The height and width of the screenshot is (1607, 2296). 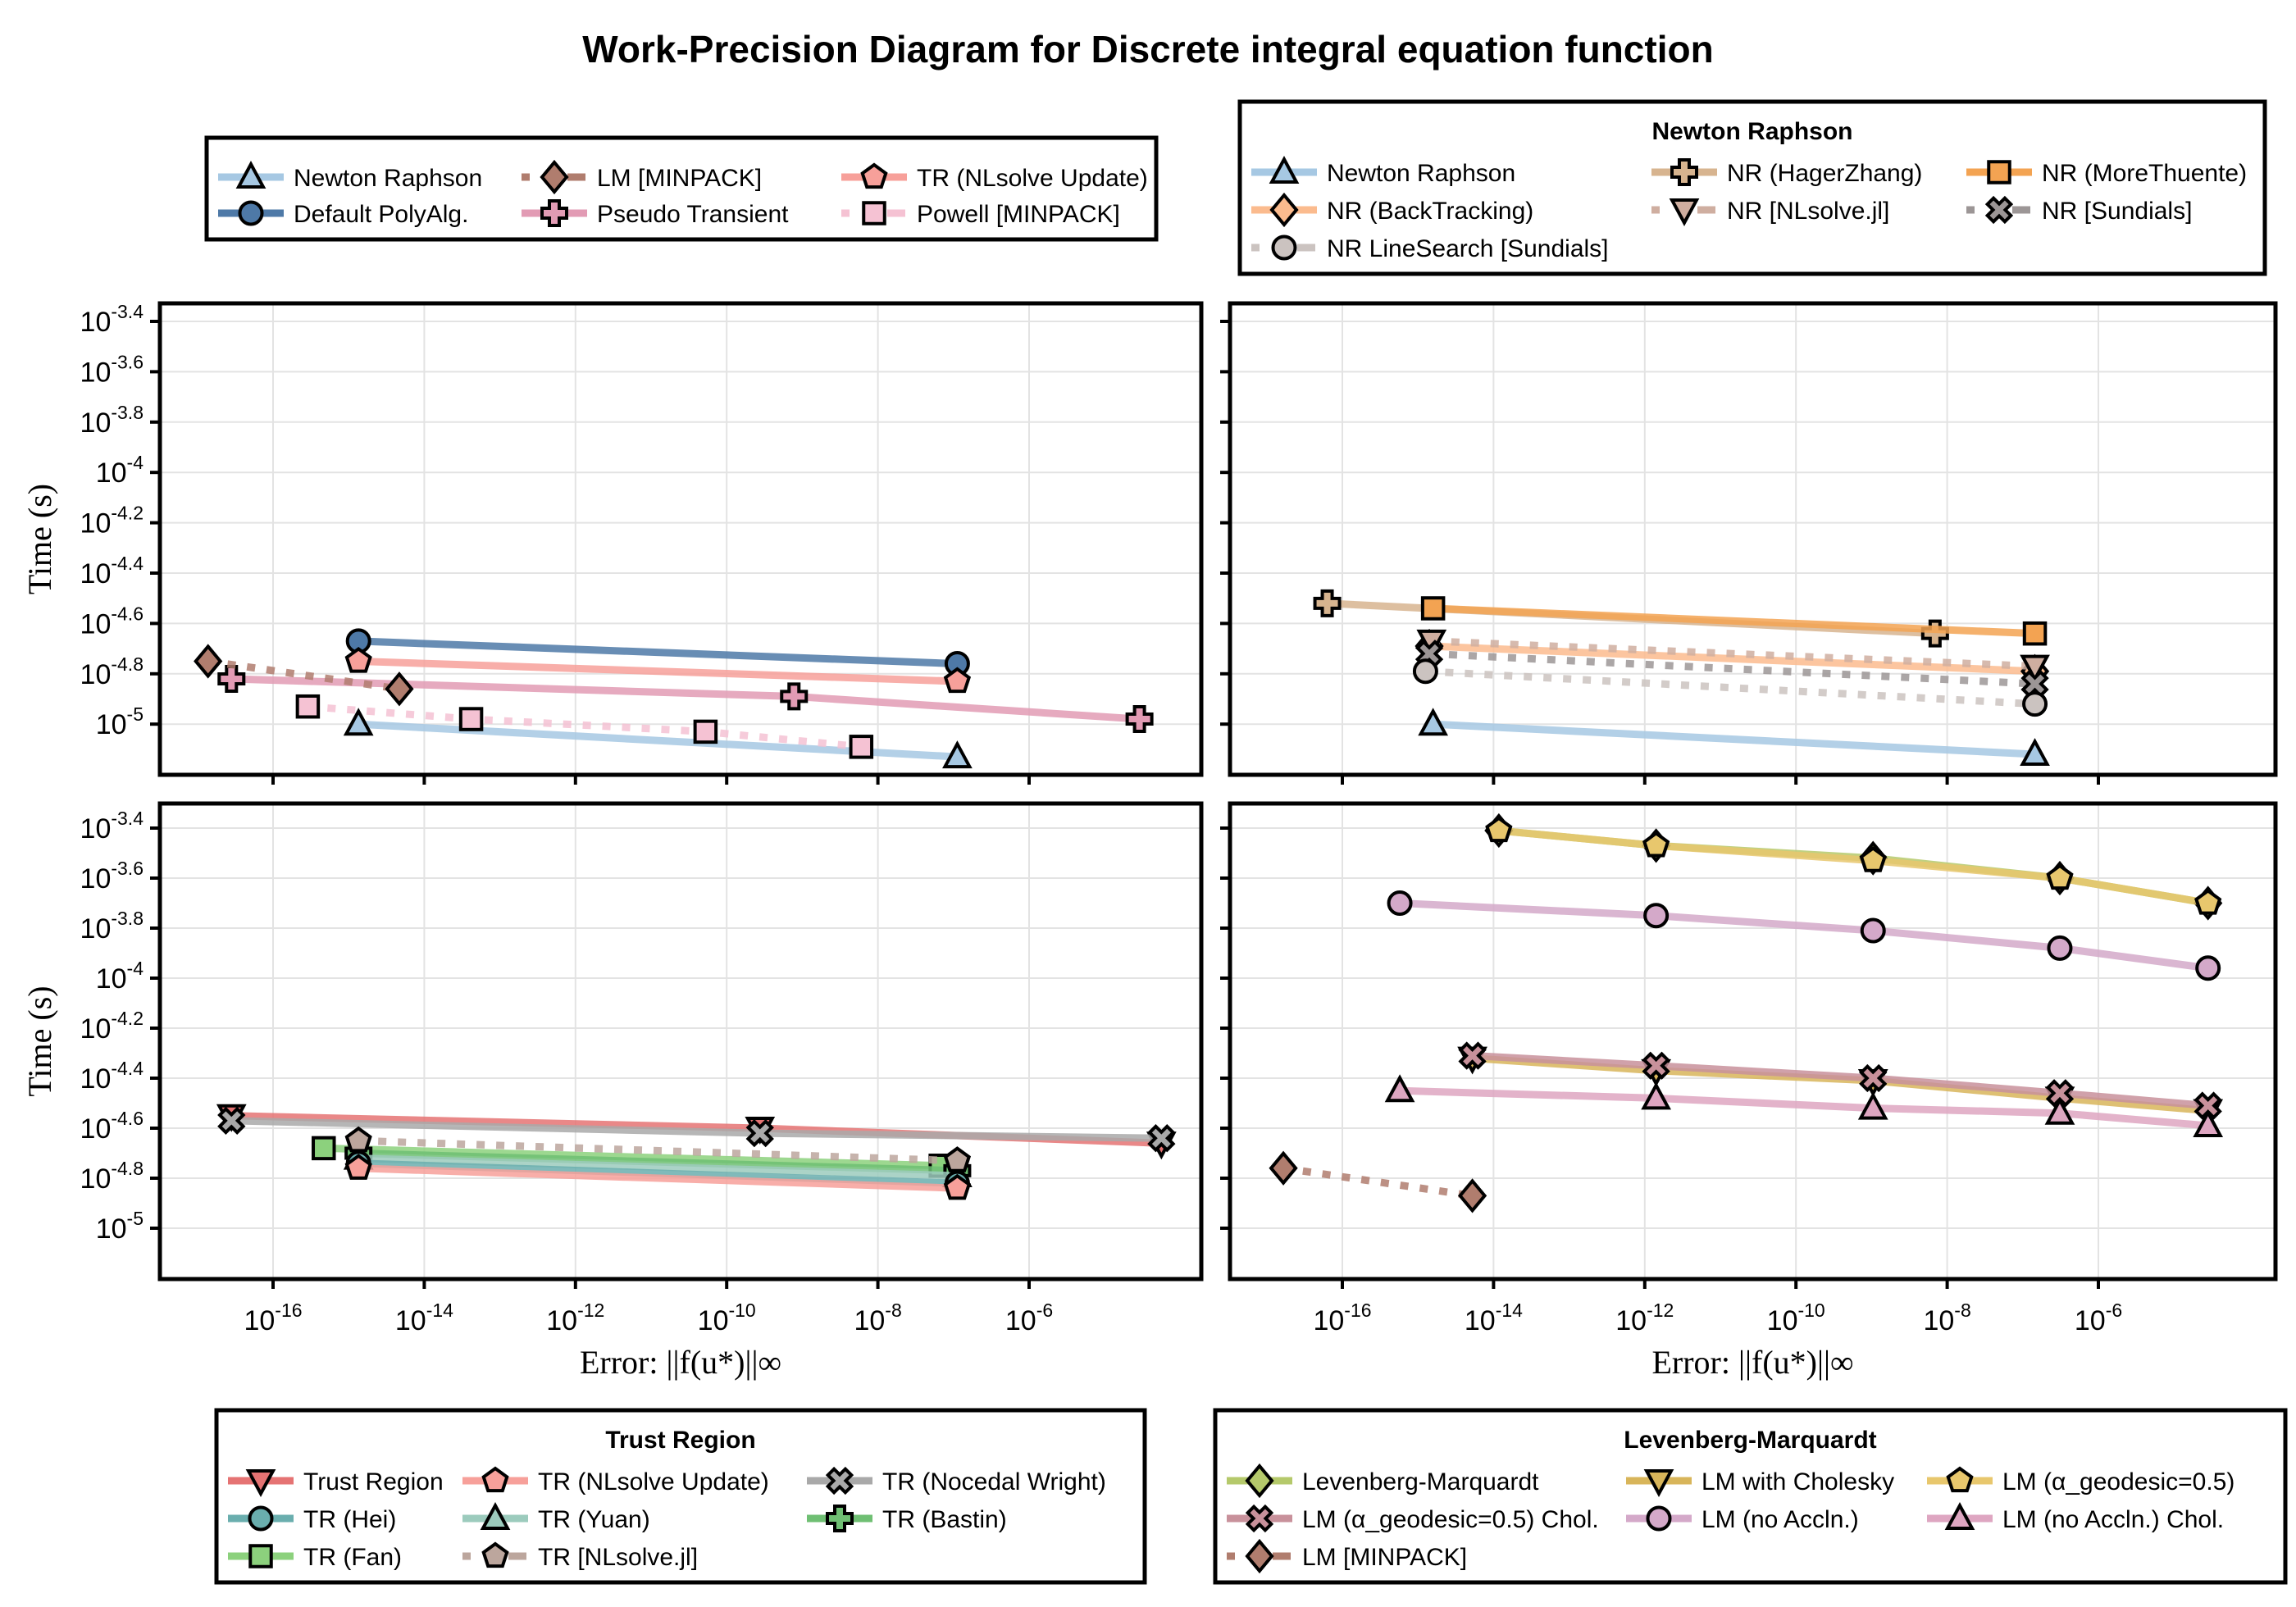 I want to click on legend-entry: TR (Fan), so click(x=315, y=1557).